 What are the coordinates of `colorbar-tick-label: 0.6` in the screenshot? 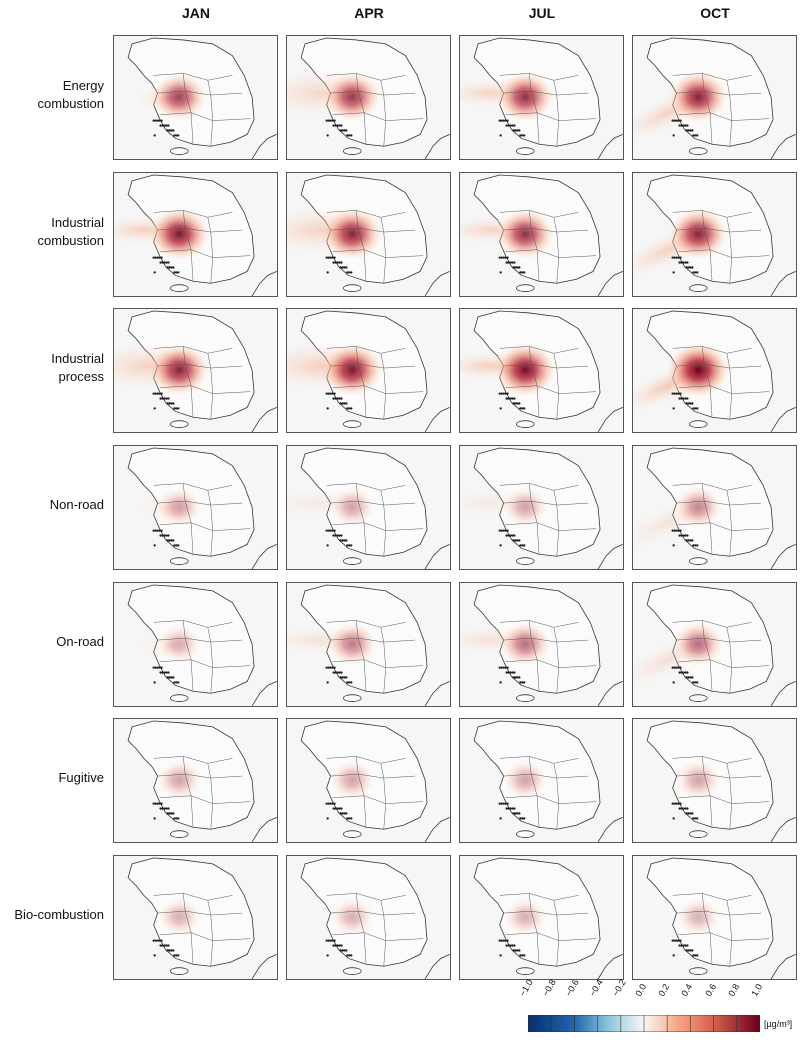 It's located at (710, 990).